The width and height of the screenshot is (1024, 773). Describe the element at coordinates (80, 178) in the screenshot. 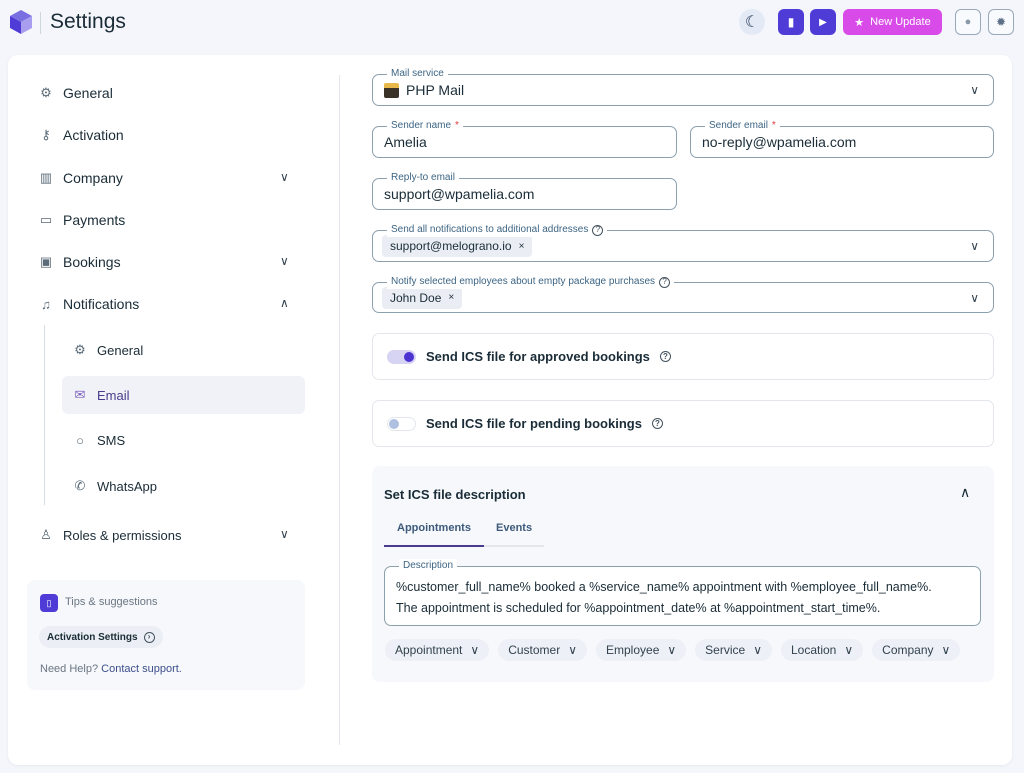

I see `sidebar-item-company: ▥ Company` at that location.